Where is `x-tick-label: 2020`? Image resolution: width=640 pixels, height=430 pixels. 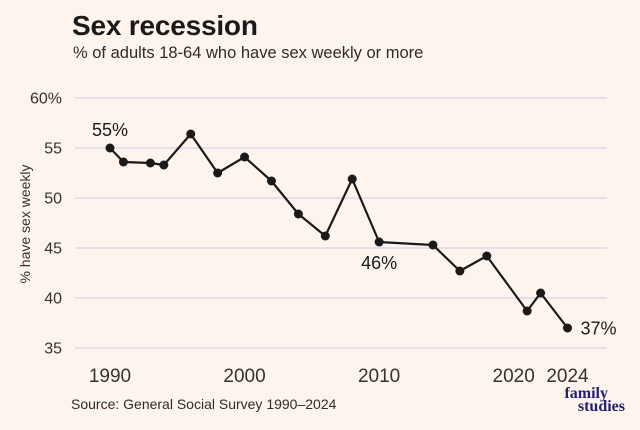 x-tick-label: 2020 is located at coordinates (514, 376).